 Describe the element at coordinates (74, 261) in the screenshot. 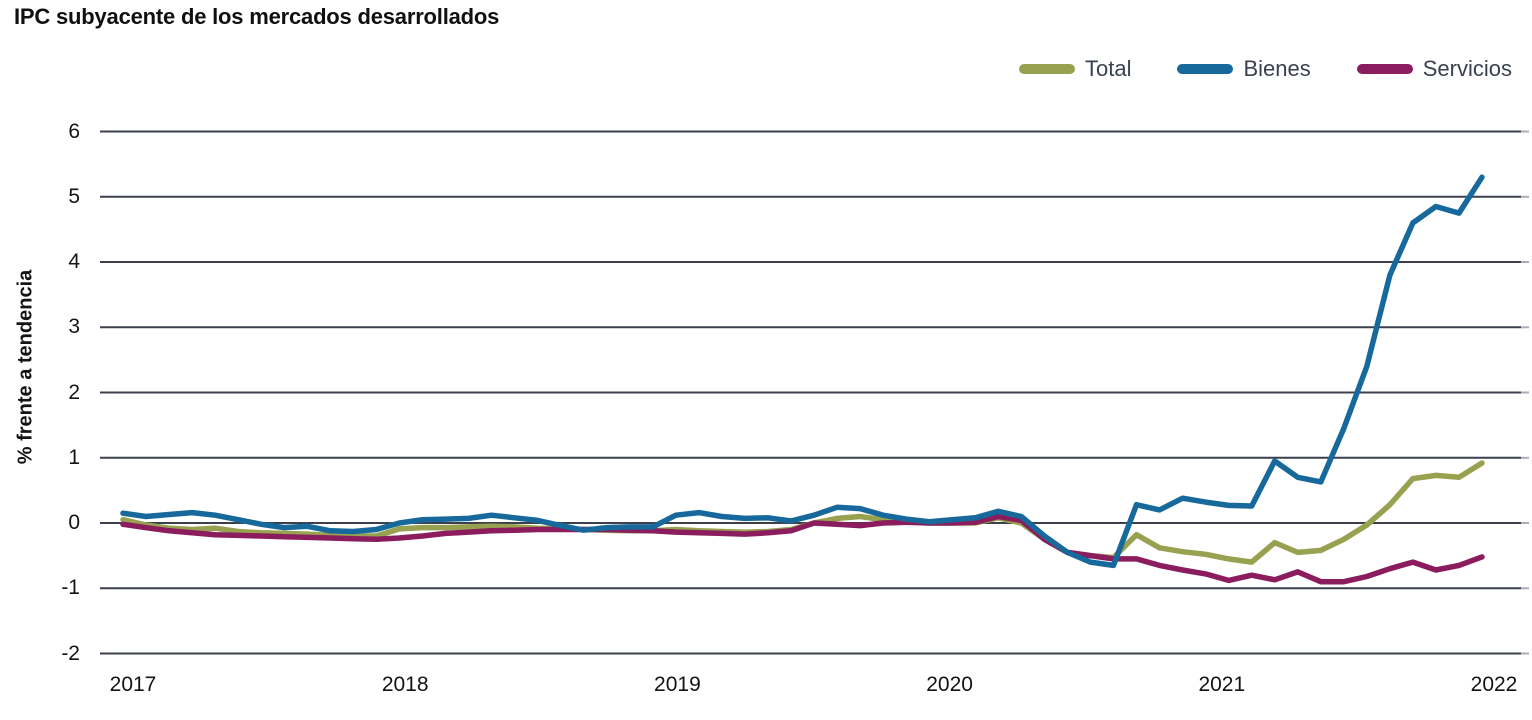

I see `y-tick-label: 4` at that location.